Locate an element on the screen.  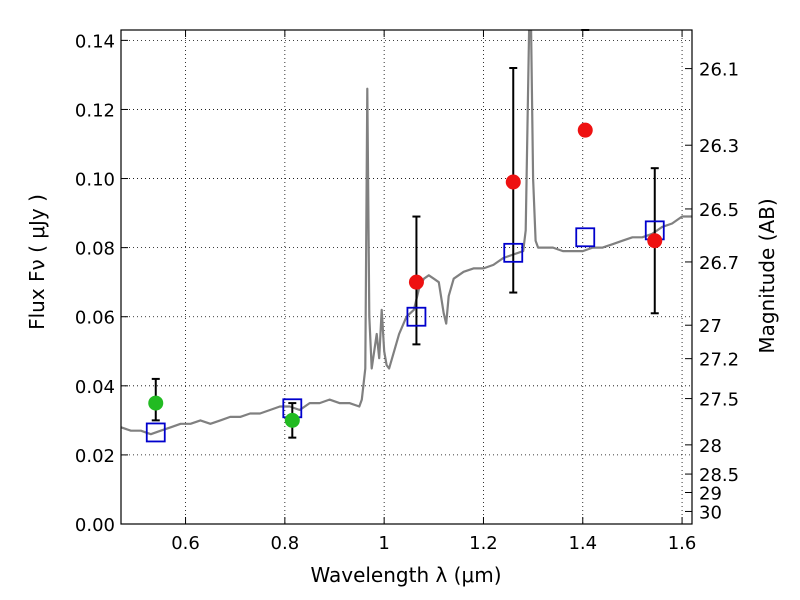
x-tick-label: 1 is located at coordinates (383, 543).